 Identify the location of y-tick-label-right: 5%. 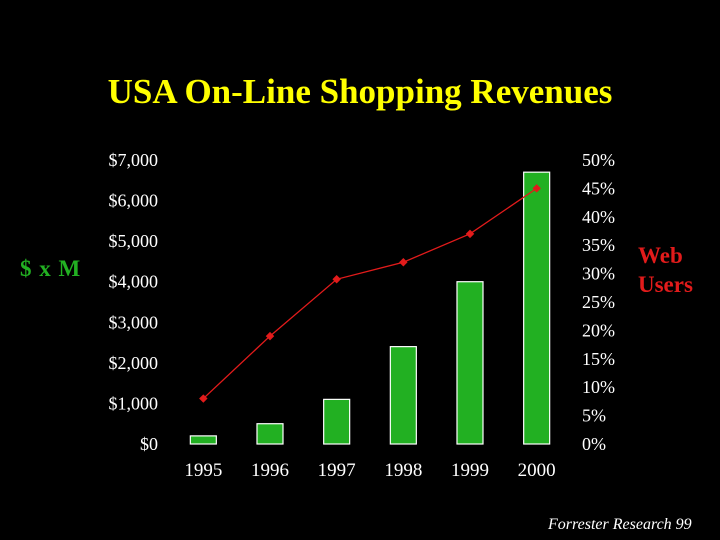
(594, 416).